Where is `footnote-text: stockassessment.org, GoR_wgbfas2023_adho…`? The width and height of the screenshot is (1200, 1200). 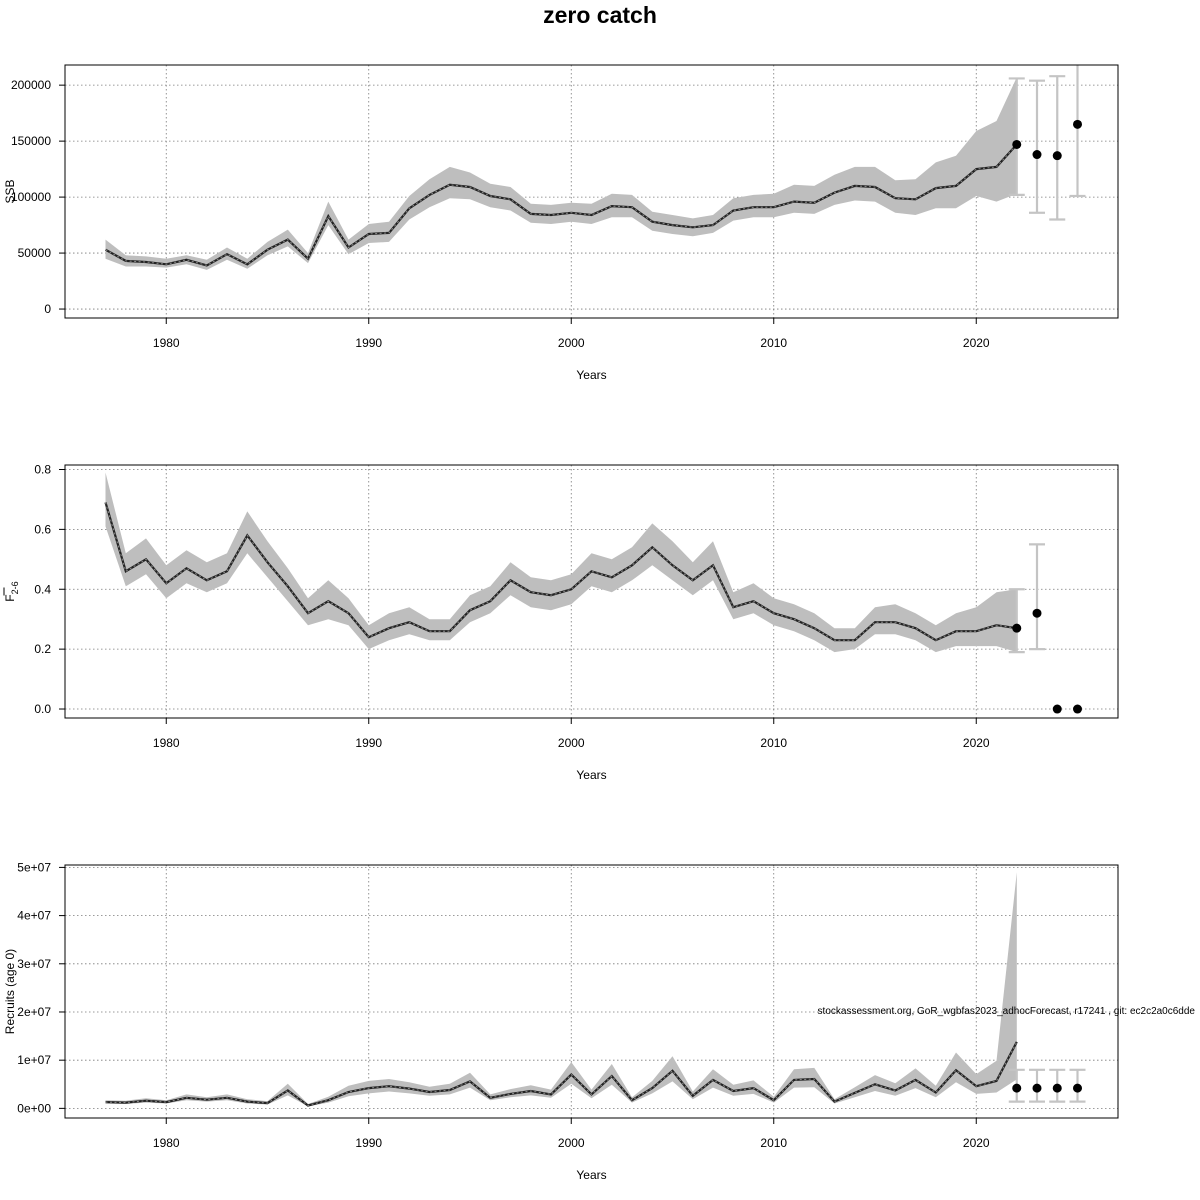 footnote-text: stockassessment.org, GoR_wgbfas2023_adho… is located at coordinates (1007, 1011).